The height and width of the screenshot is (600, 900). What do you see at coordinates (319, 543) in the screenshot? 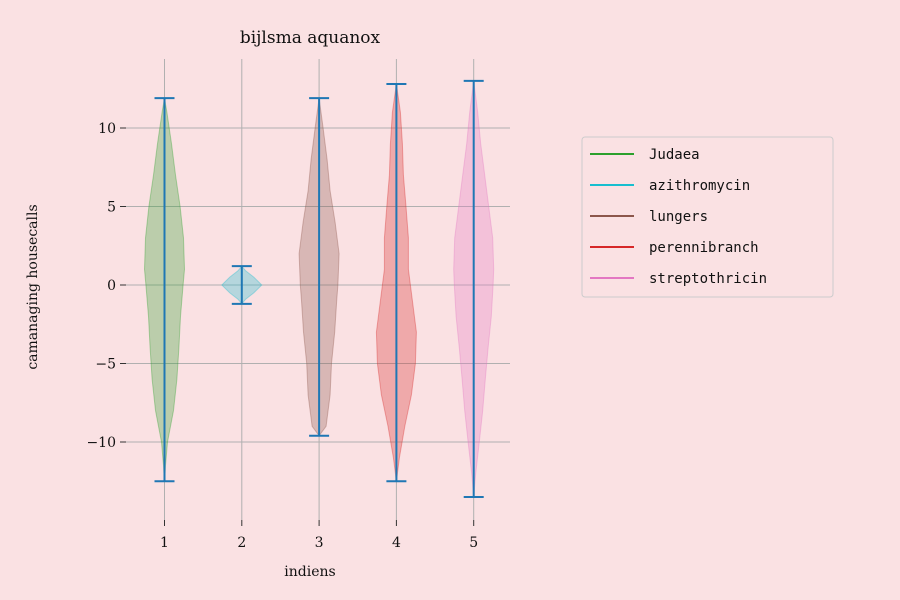
I see `x-tick-label: 3` at bounding box center [319, 543].